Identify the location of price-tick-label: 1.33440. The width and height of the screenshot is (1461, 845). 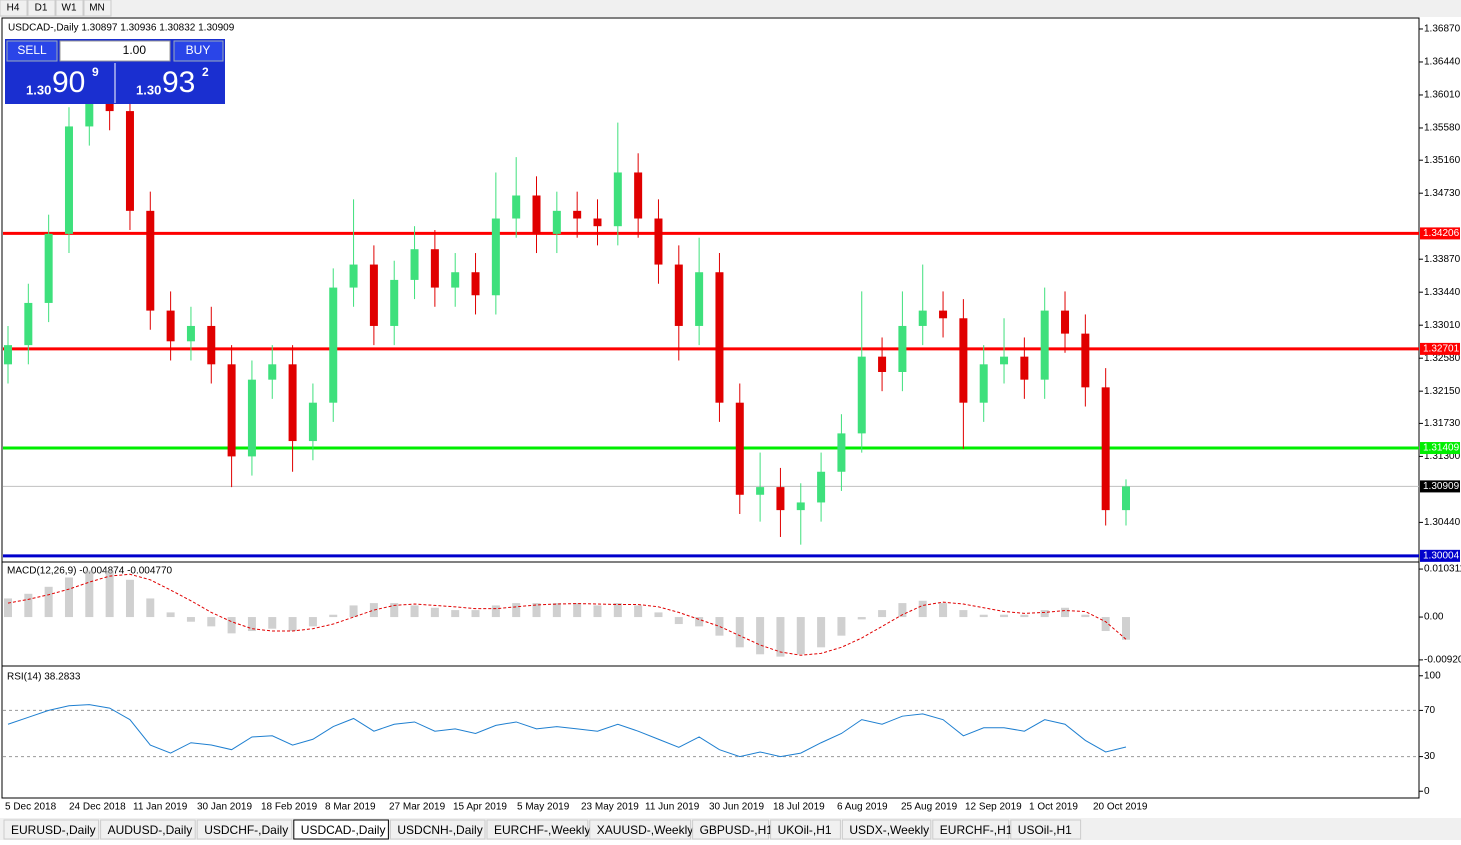
(1442, 292).